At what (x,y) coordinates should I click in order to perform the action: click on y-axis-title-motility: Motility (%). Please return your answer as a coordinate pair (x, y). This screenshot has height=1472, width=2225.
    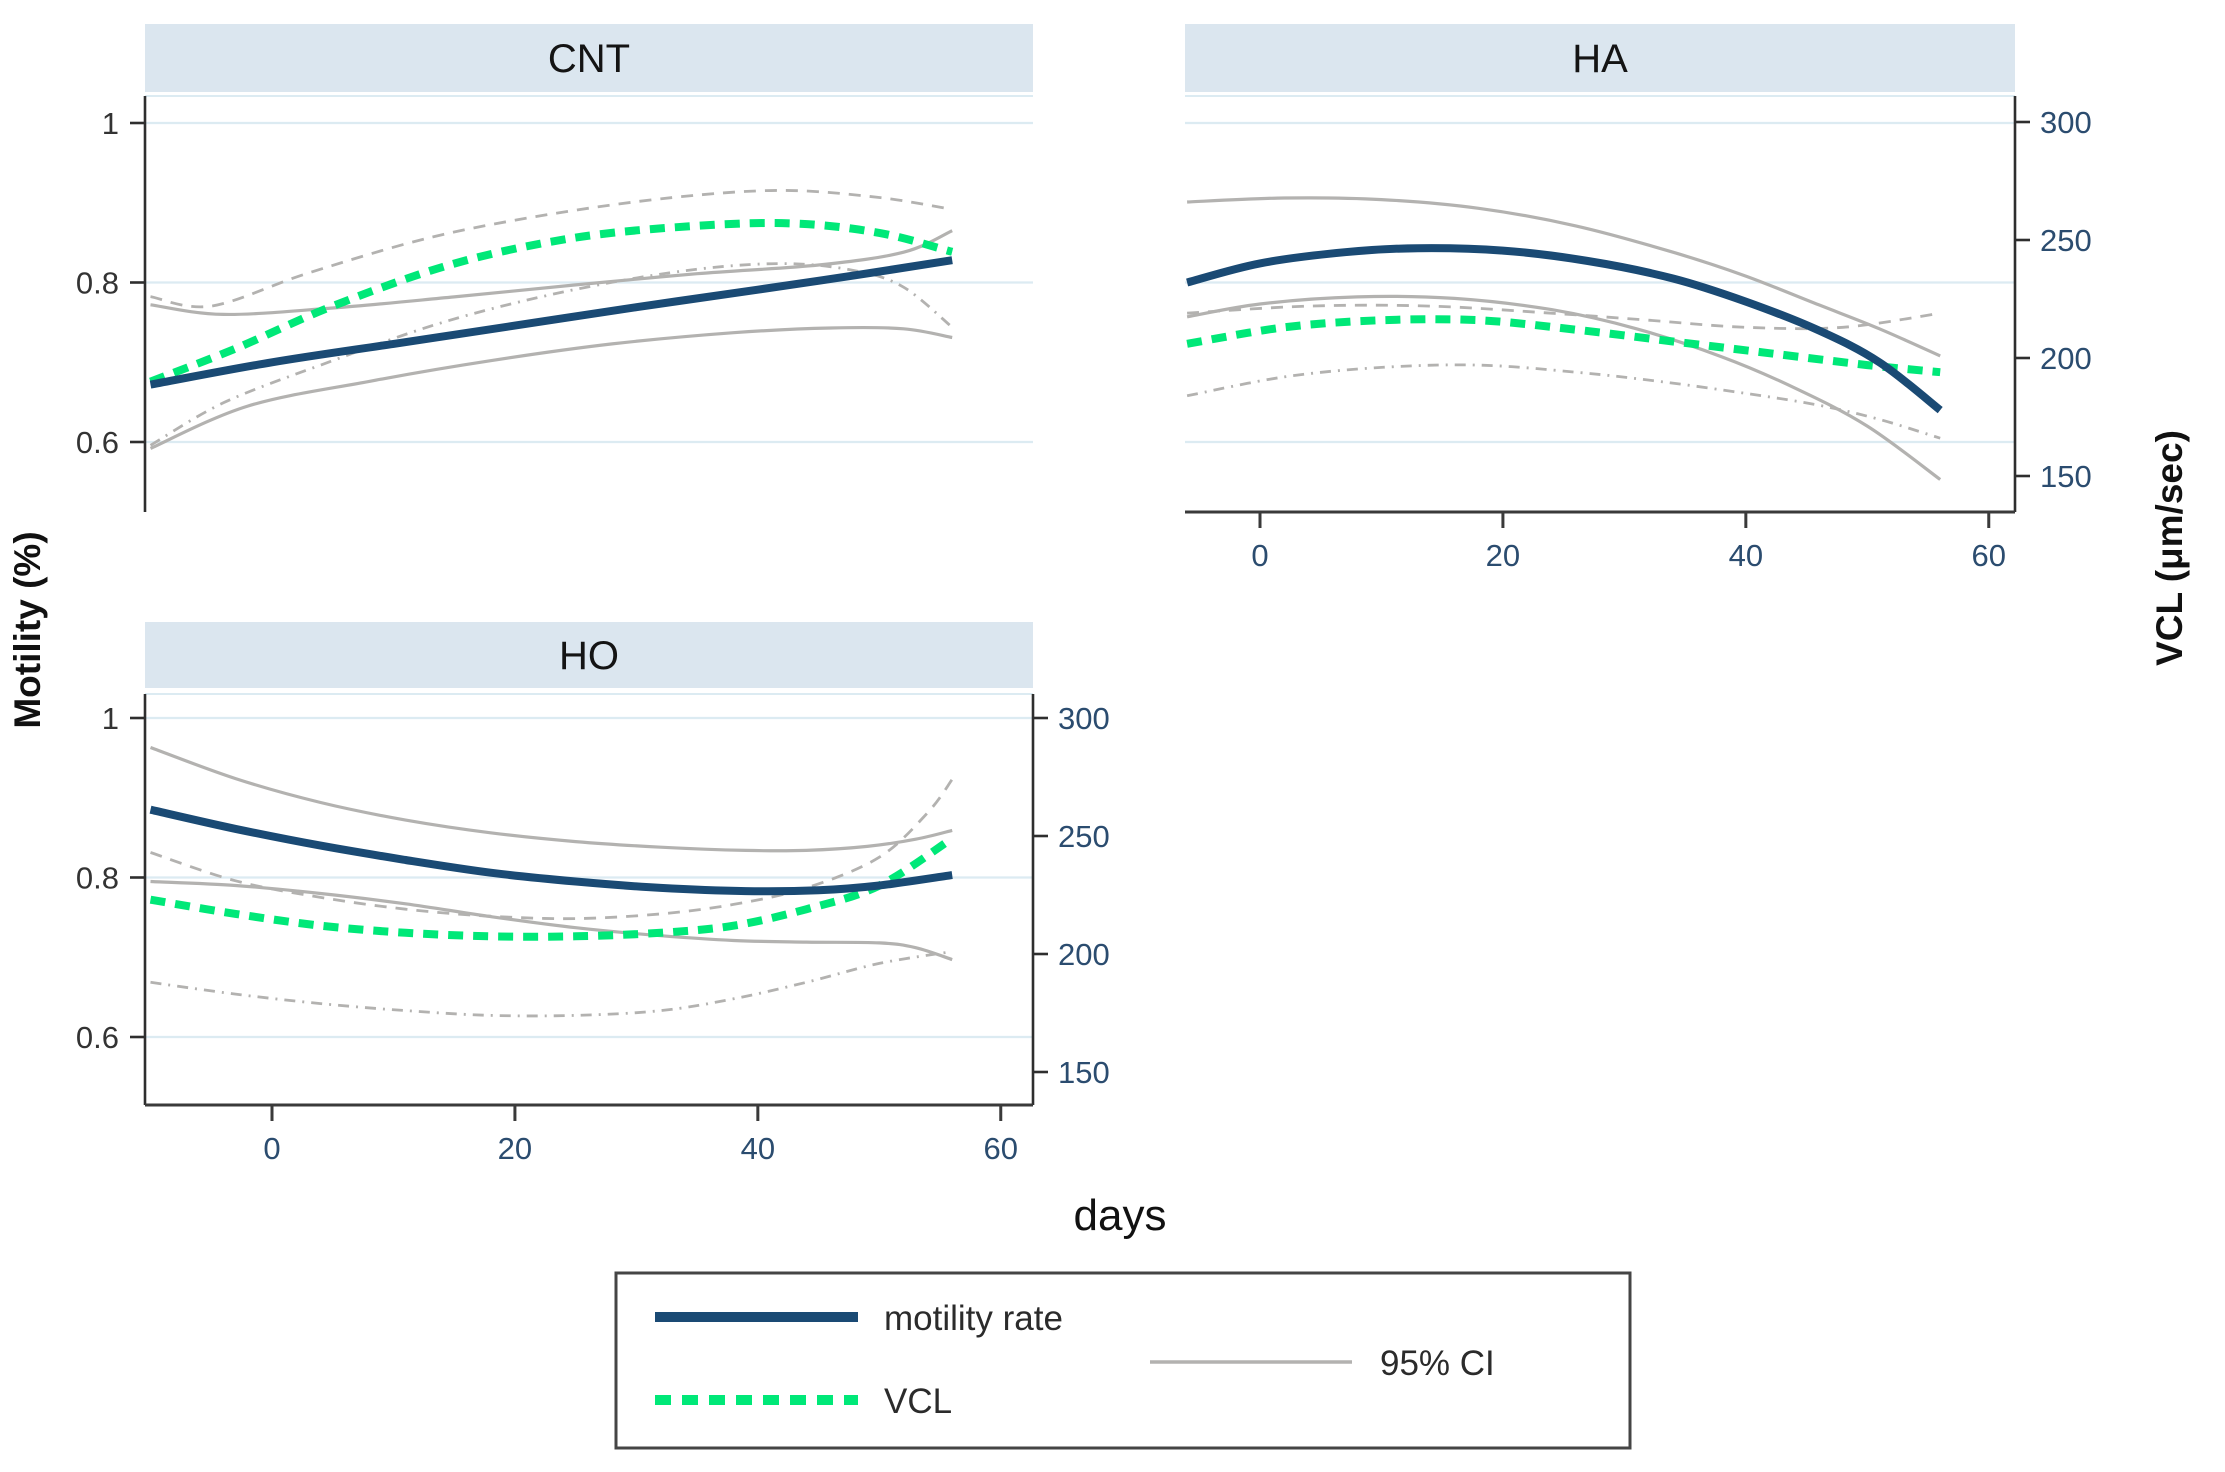
    Looking at the image, I should click on (27, 629).